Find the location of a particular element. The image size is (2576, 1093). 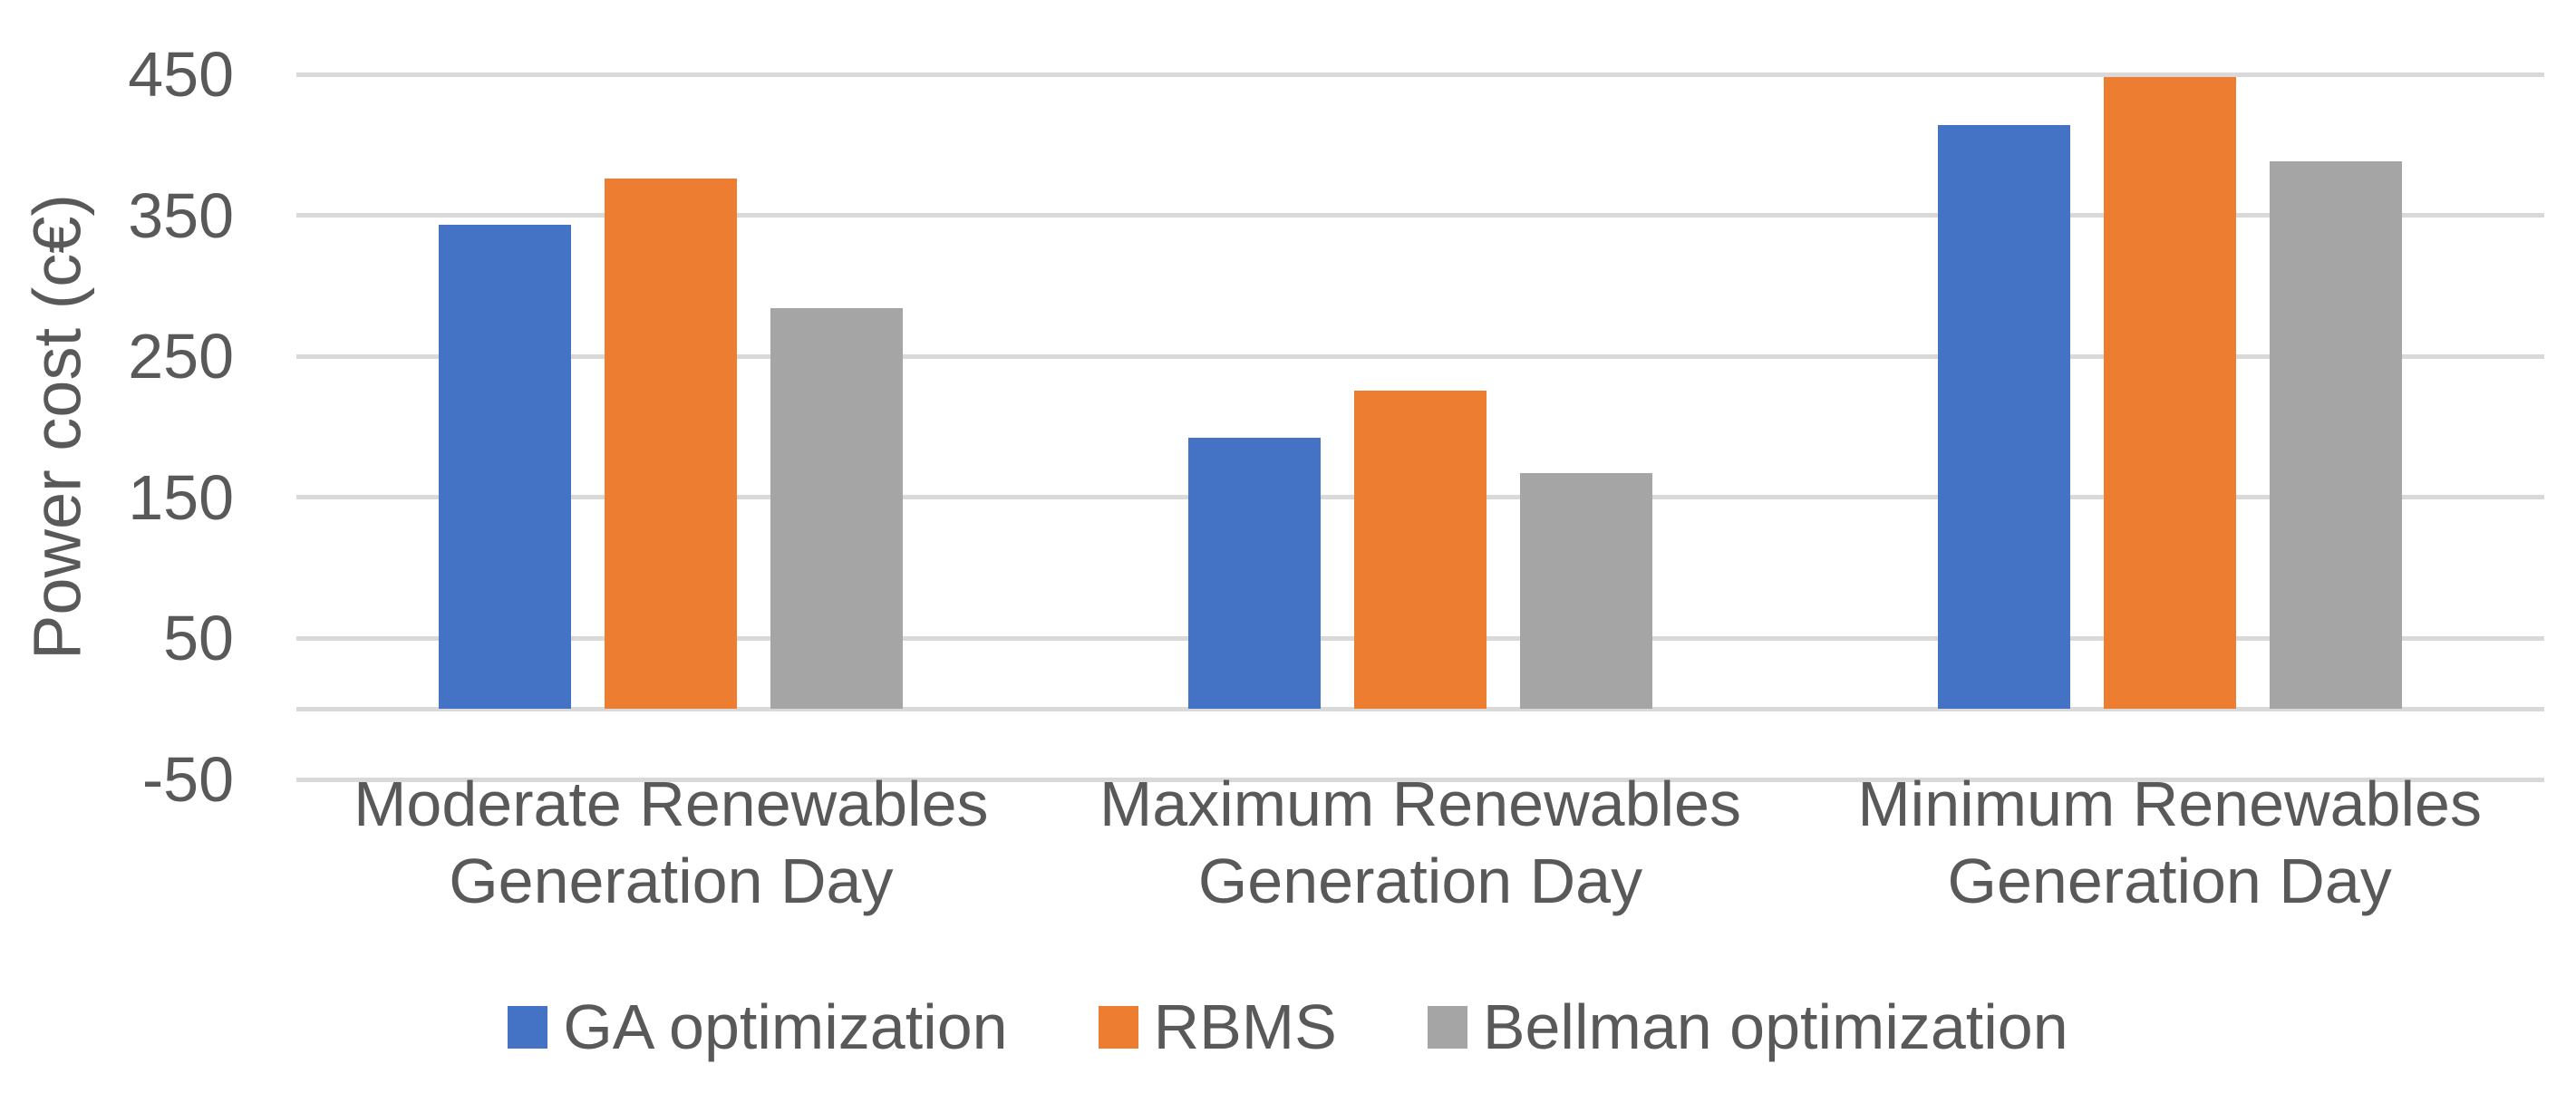

y-axis-title: Power cost (c€) is located at coordinates (57, 427).